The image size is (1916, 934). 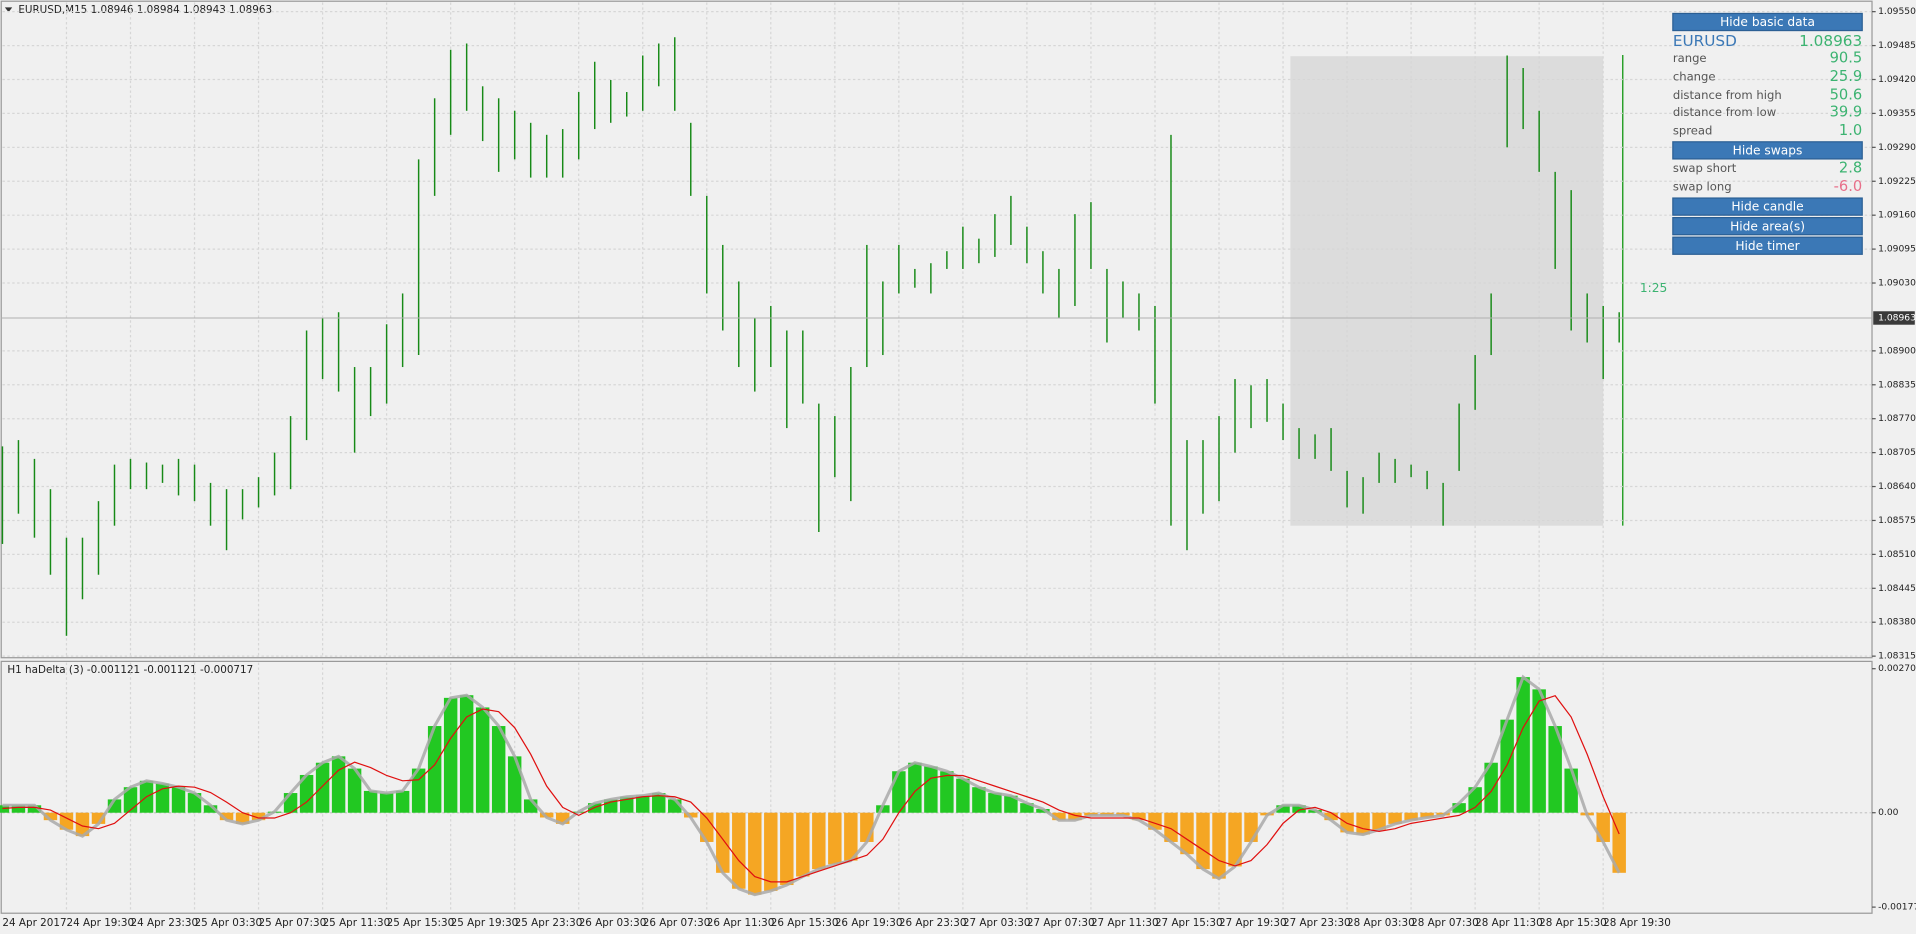 I want to click on y-tick-label: 1.08900, so click(x=1897, y=350).